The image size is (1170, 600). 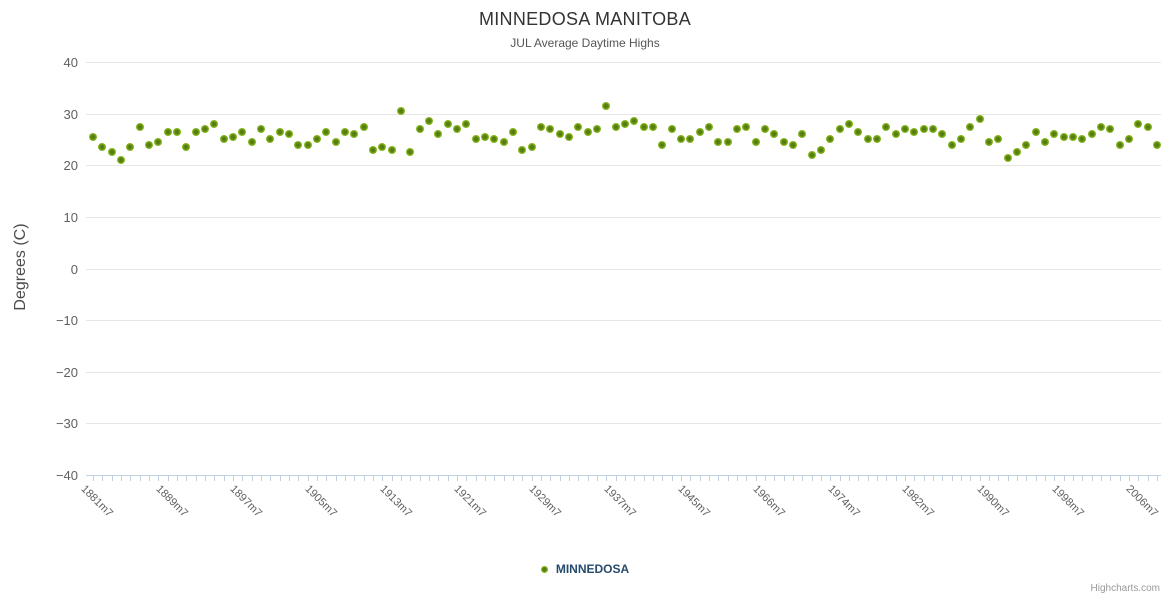 What do you see at coordinates (1125, 588) in the screenshot?
I see `credits-link: Highcharts.com` at bounding box center [1125, 588].